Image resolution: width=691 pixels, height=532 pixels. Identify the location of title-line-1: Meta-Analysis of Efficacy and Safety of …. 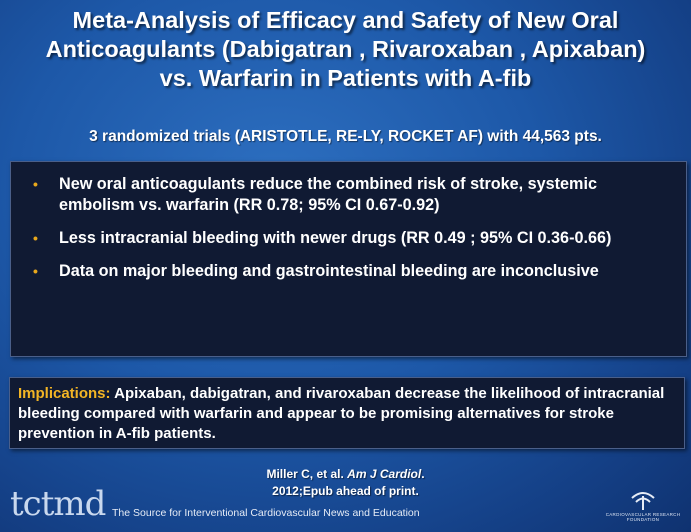
(345, 20).